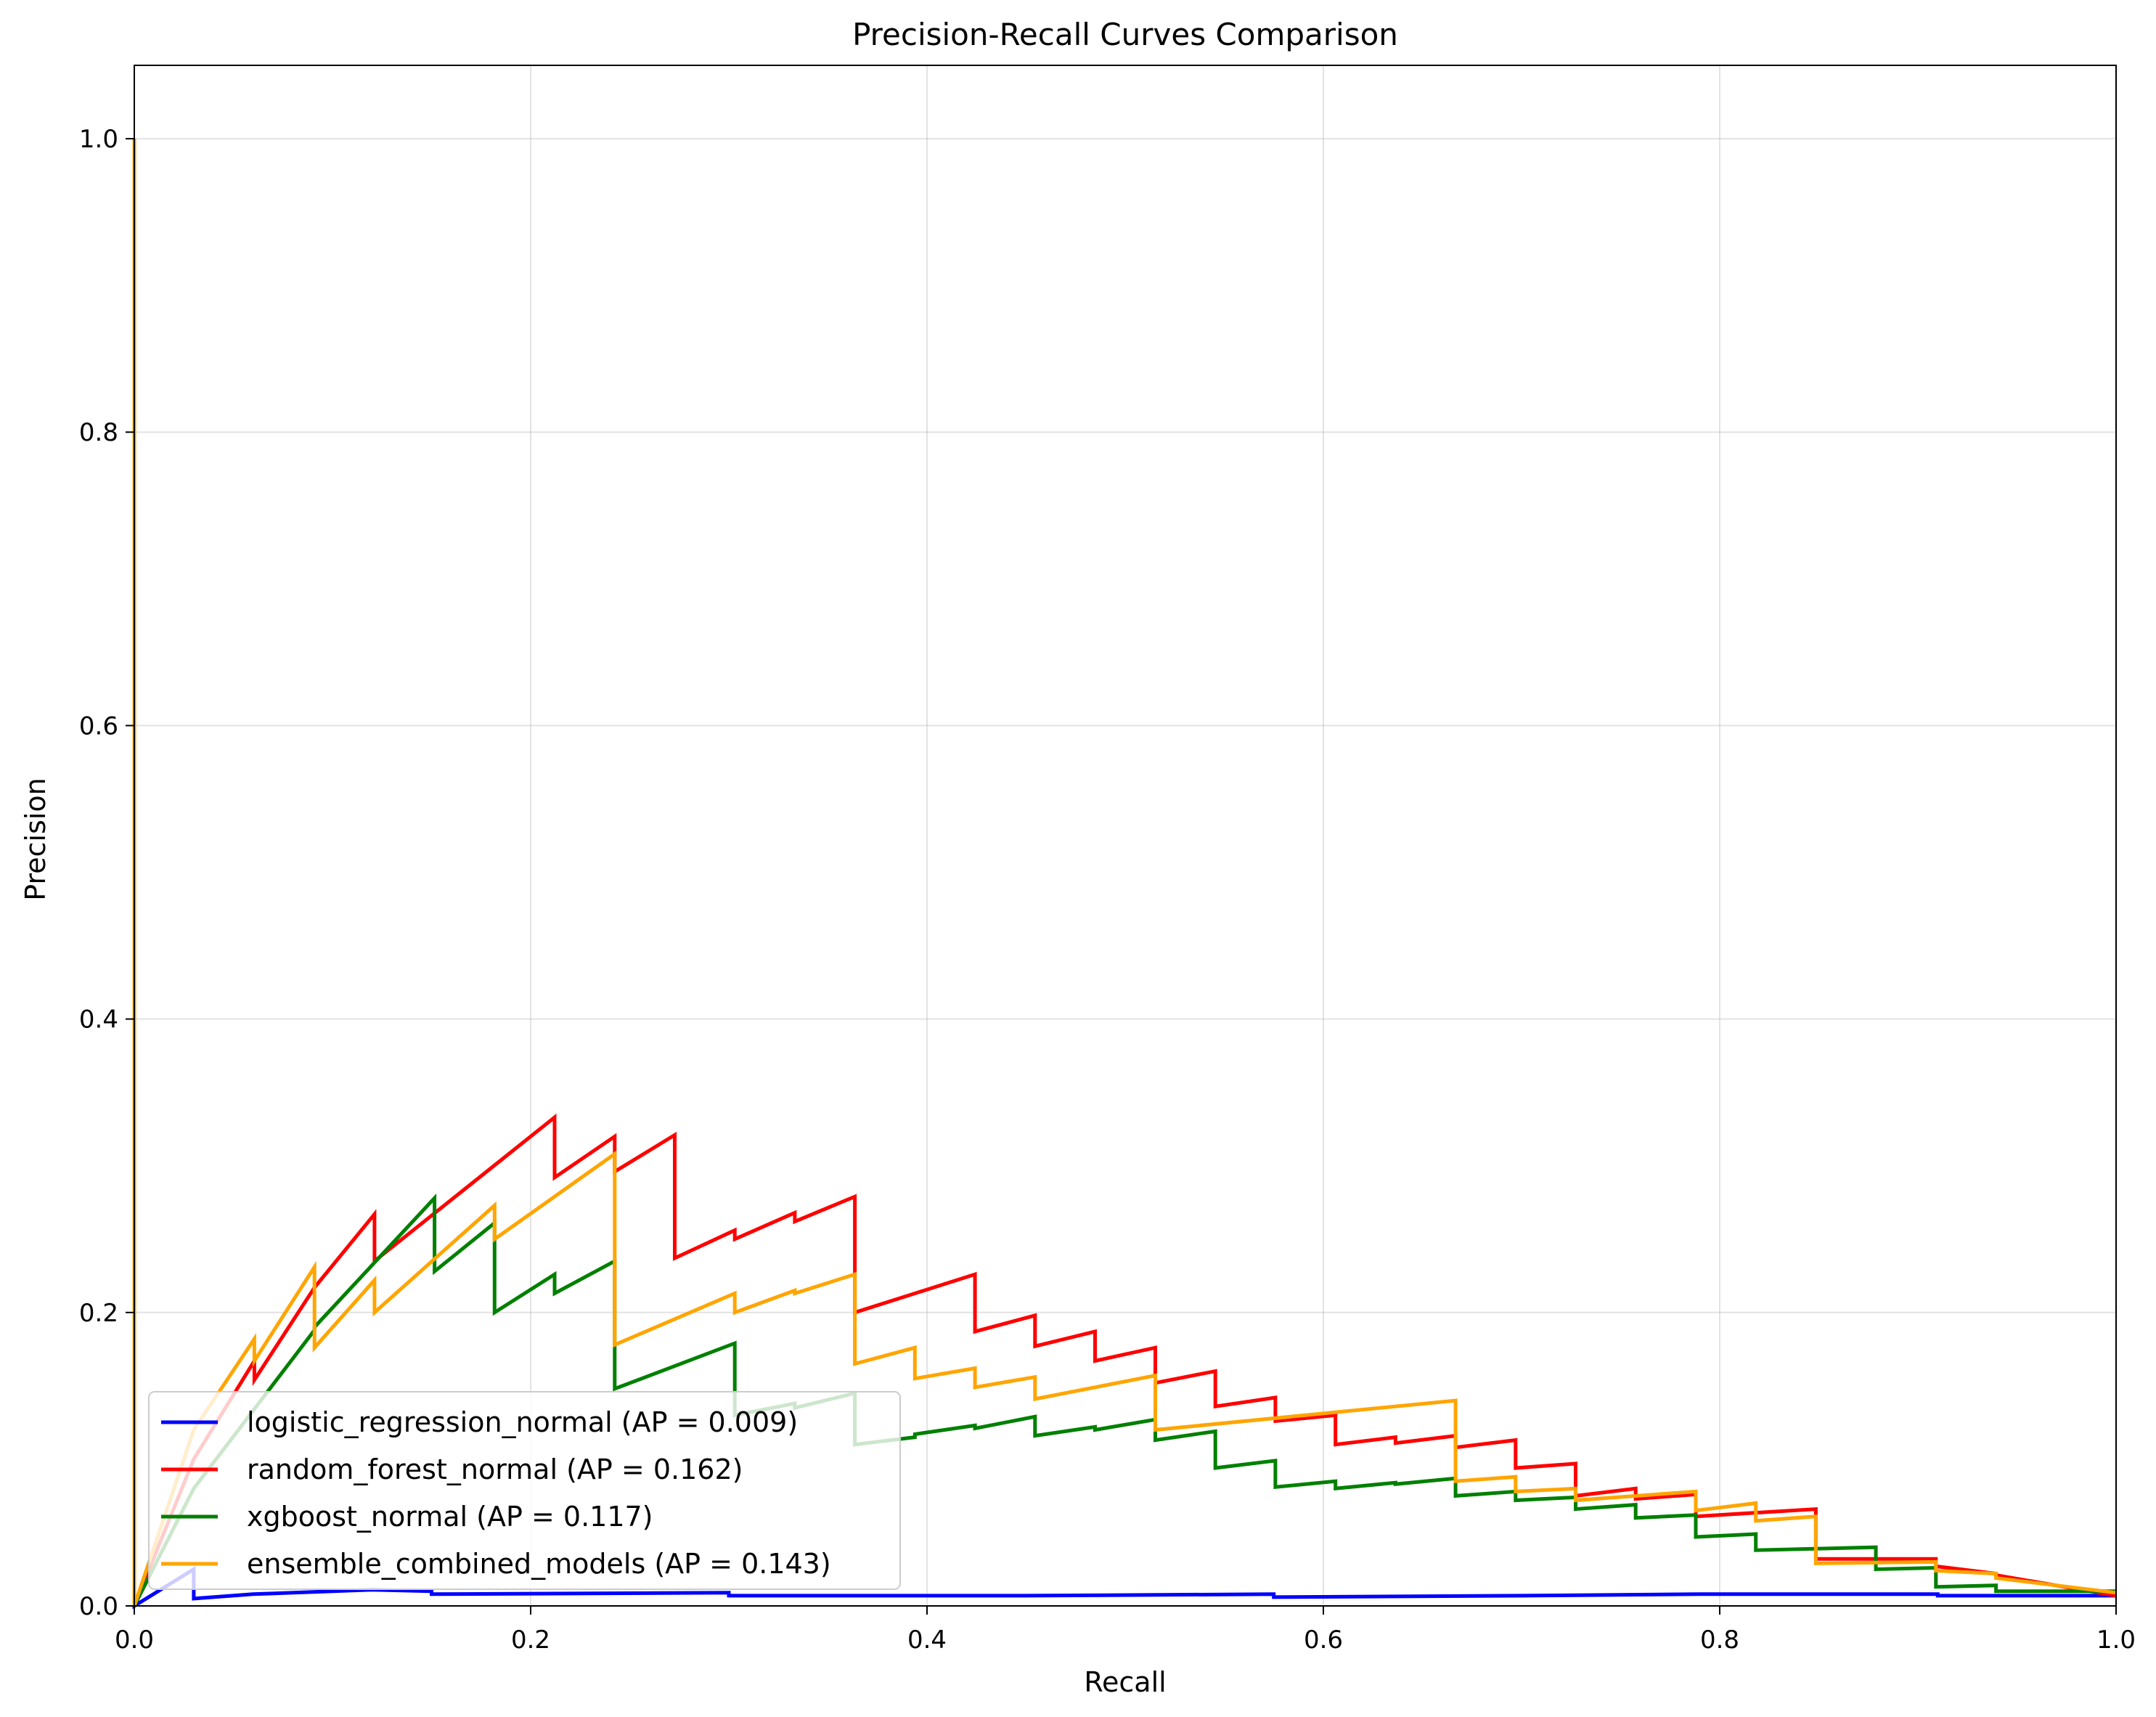 The height and width of the screenshot is (1717, 2156). Describe the element at coordinates (99, 1606) in the screenshot. I see `y-tick-label: 0.0` at that location.